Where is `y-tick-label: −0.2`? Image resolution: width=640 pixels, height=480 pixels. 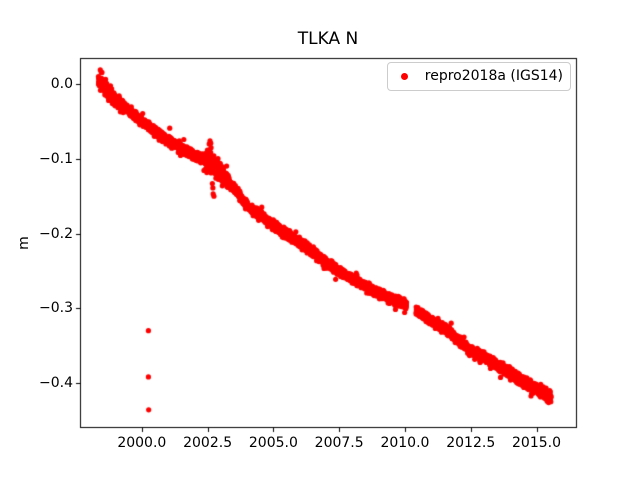 y-tick-label: −0.2 is located at coordinates (56, 233).